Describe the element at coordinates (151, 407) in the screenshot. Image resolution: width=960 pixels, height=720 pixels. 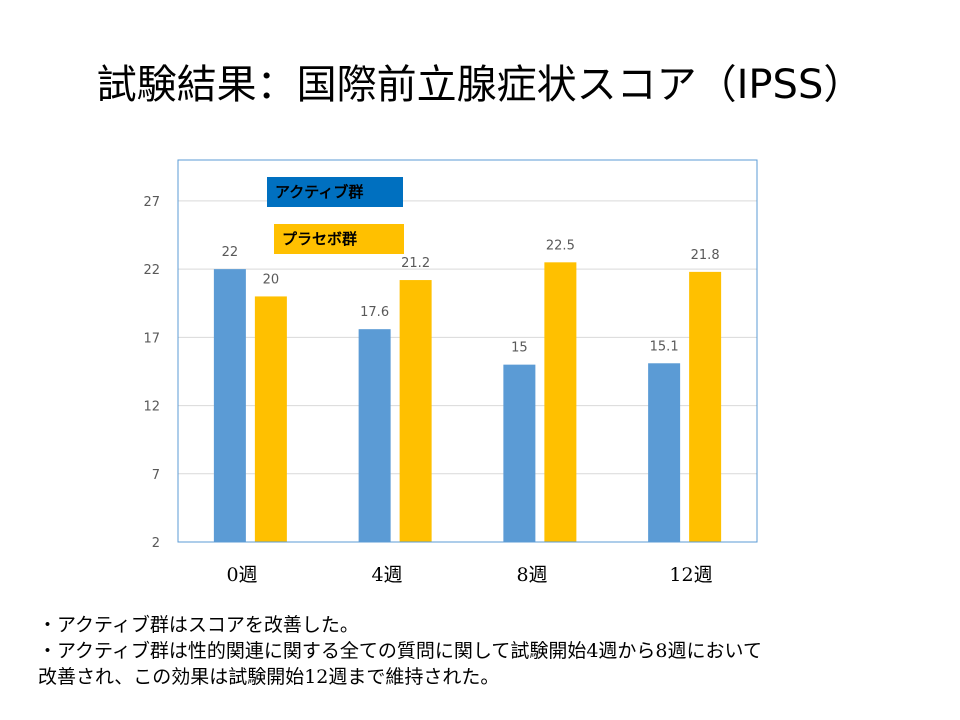
I see `y-tick-label: 12` at that location.